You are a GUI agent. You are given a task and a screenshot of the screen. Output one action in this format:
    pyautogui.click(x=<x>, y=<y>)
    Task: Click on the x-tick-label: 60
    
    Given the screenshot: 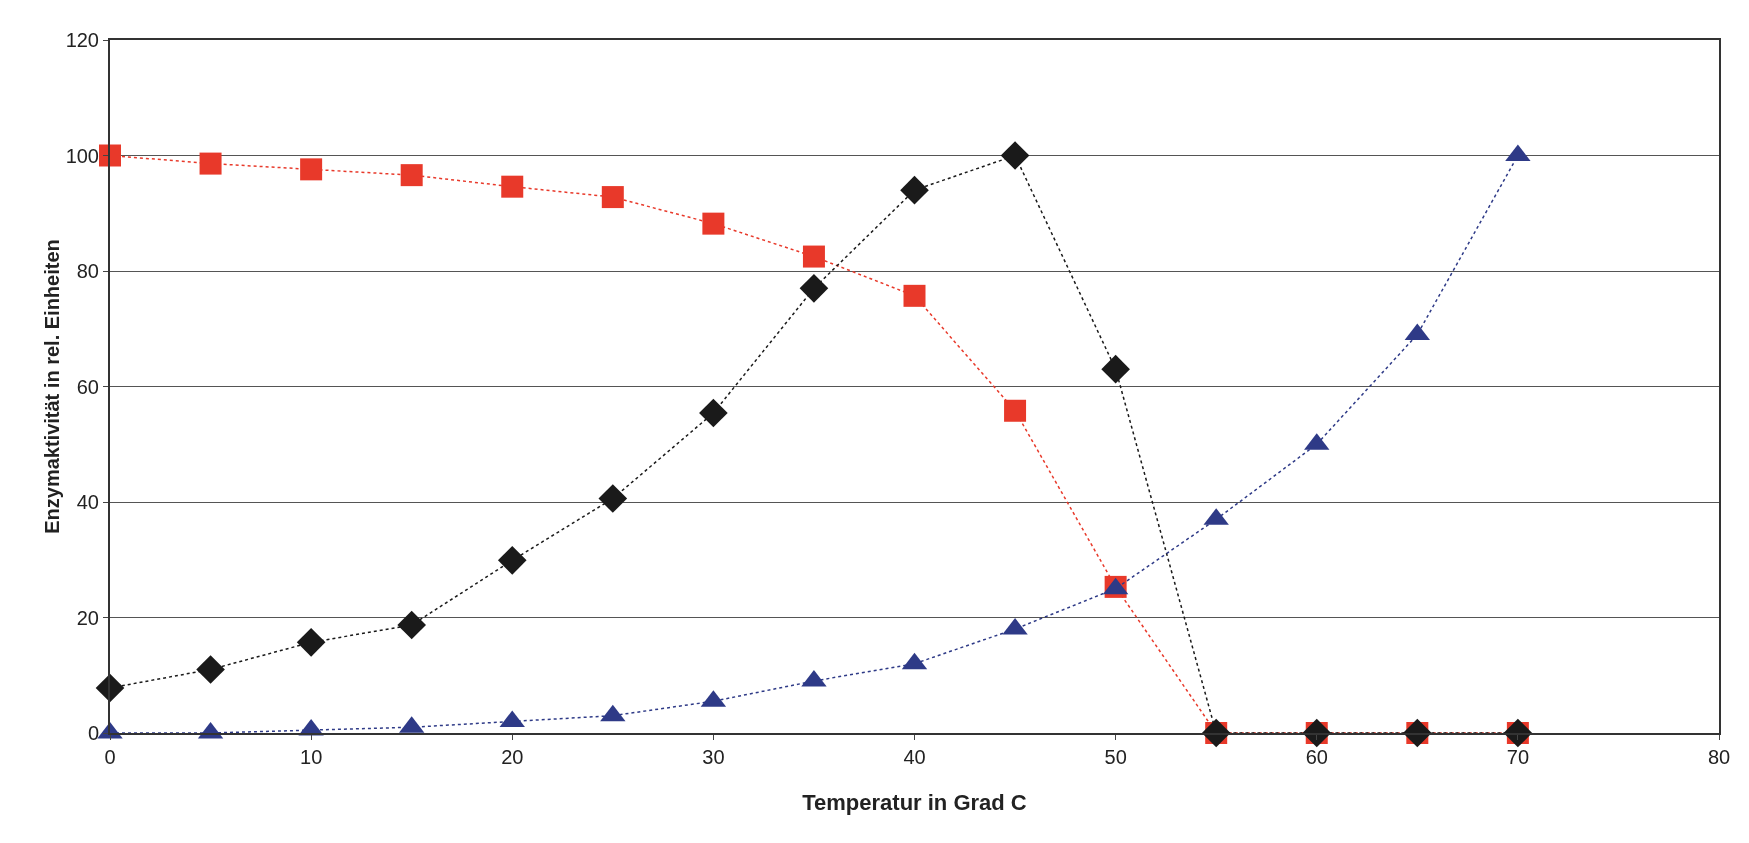 What is the action you would take?
    pyautogui.click(x=1316, y=757)
    